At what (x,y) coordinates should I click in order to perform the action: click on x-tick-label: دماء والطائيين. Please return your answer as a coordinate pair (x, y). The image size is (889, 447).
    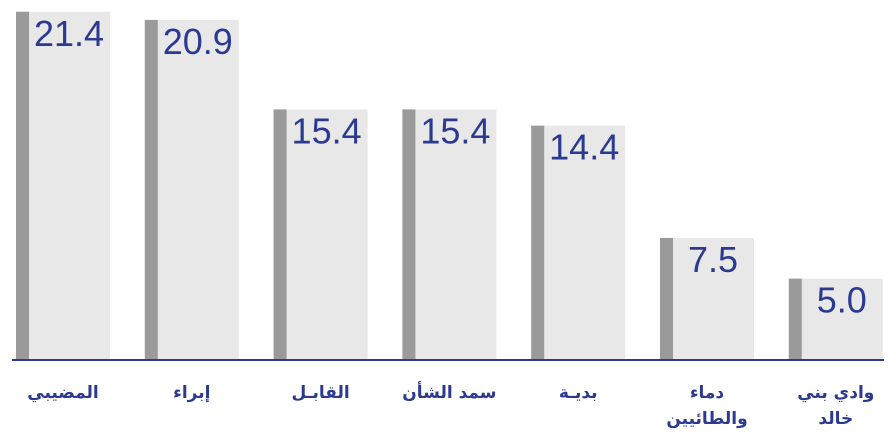
    Looking at the image, I should click on (707, 406).